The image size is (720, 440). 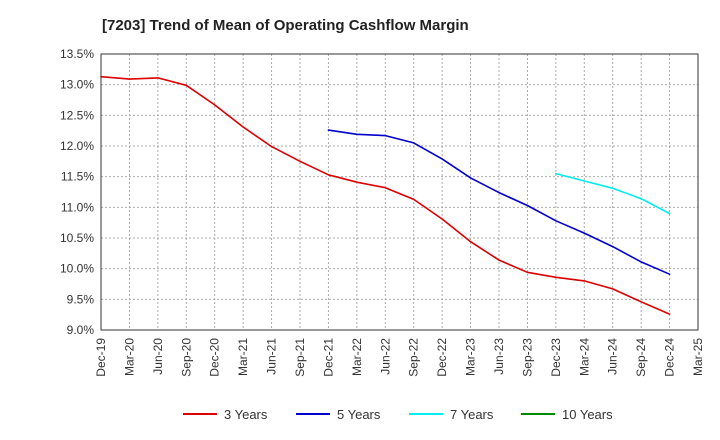 I want to click on x-tick-label: Jun-21, so click(x=272, y=356).